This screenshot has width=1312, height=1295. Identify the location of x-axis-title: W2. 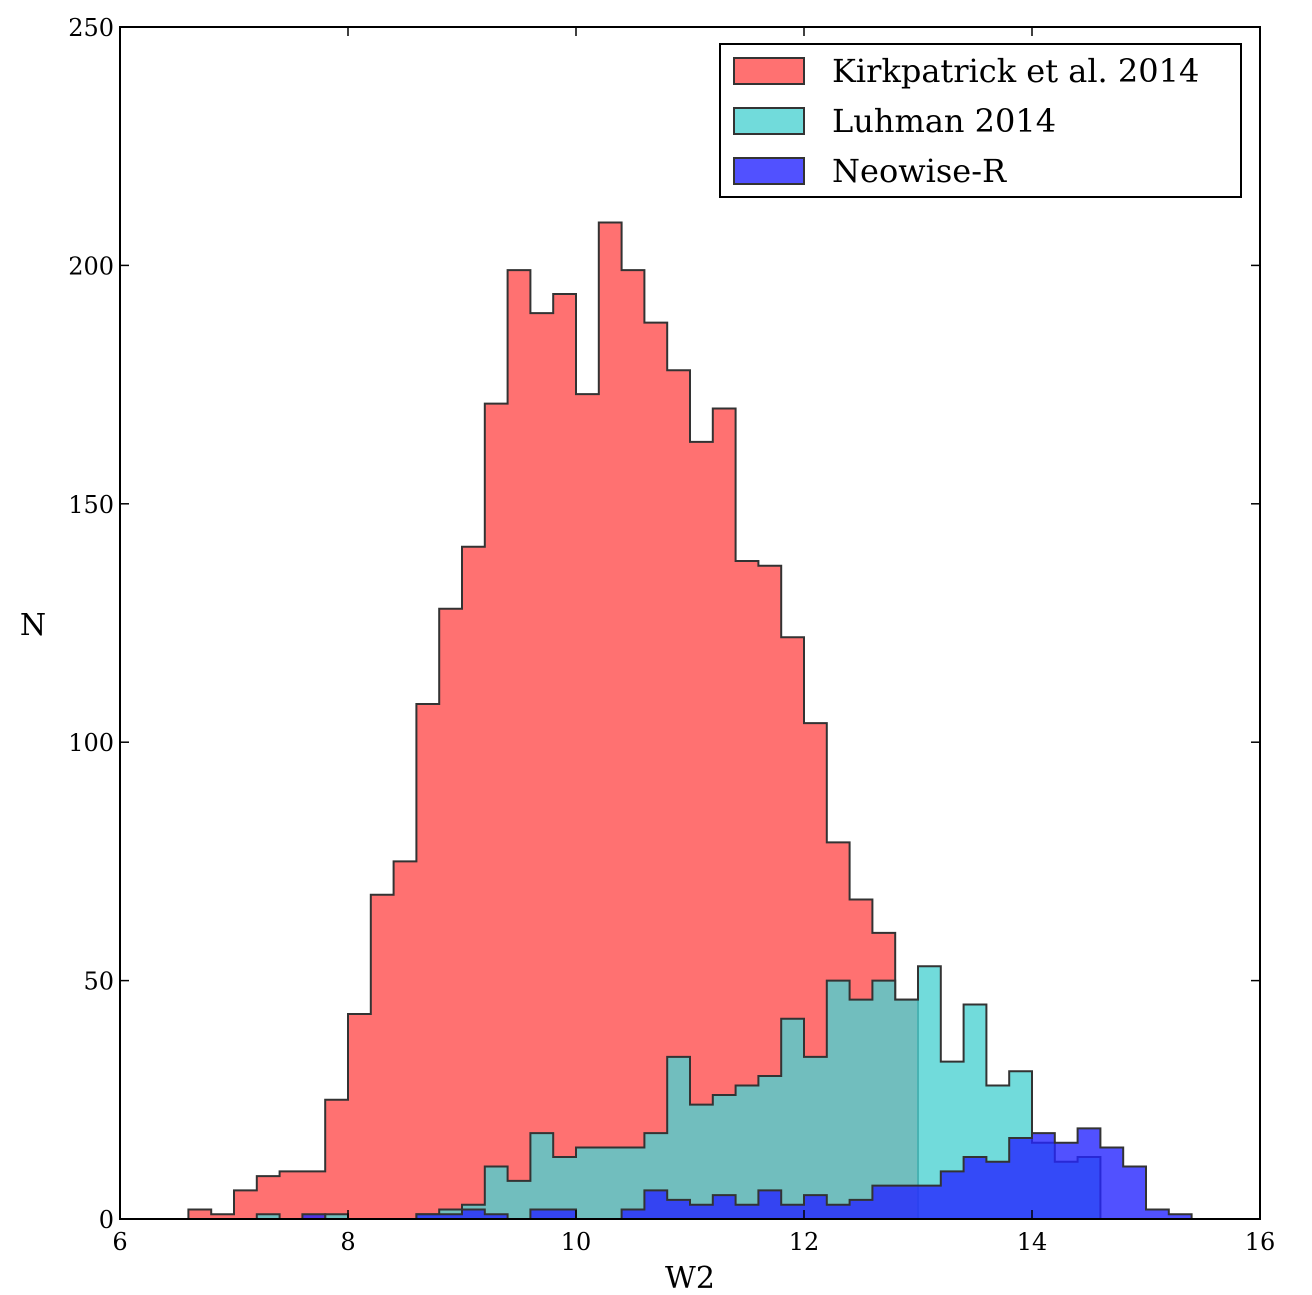
(690, 1278).